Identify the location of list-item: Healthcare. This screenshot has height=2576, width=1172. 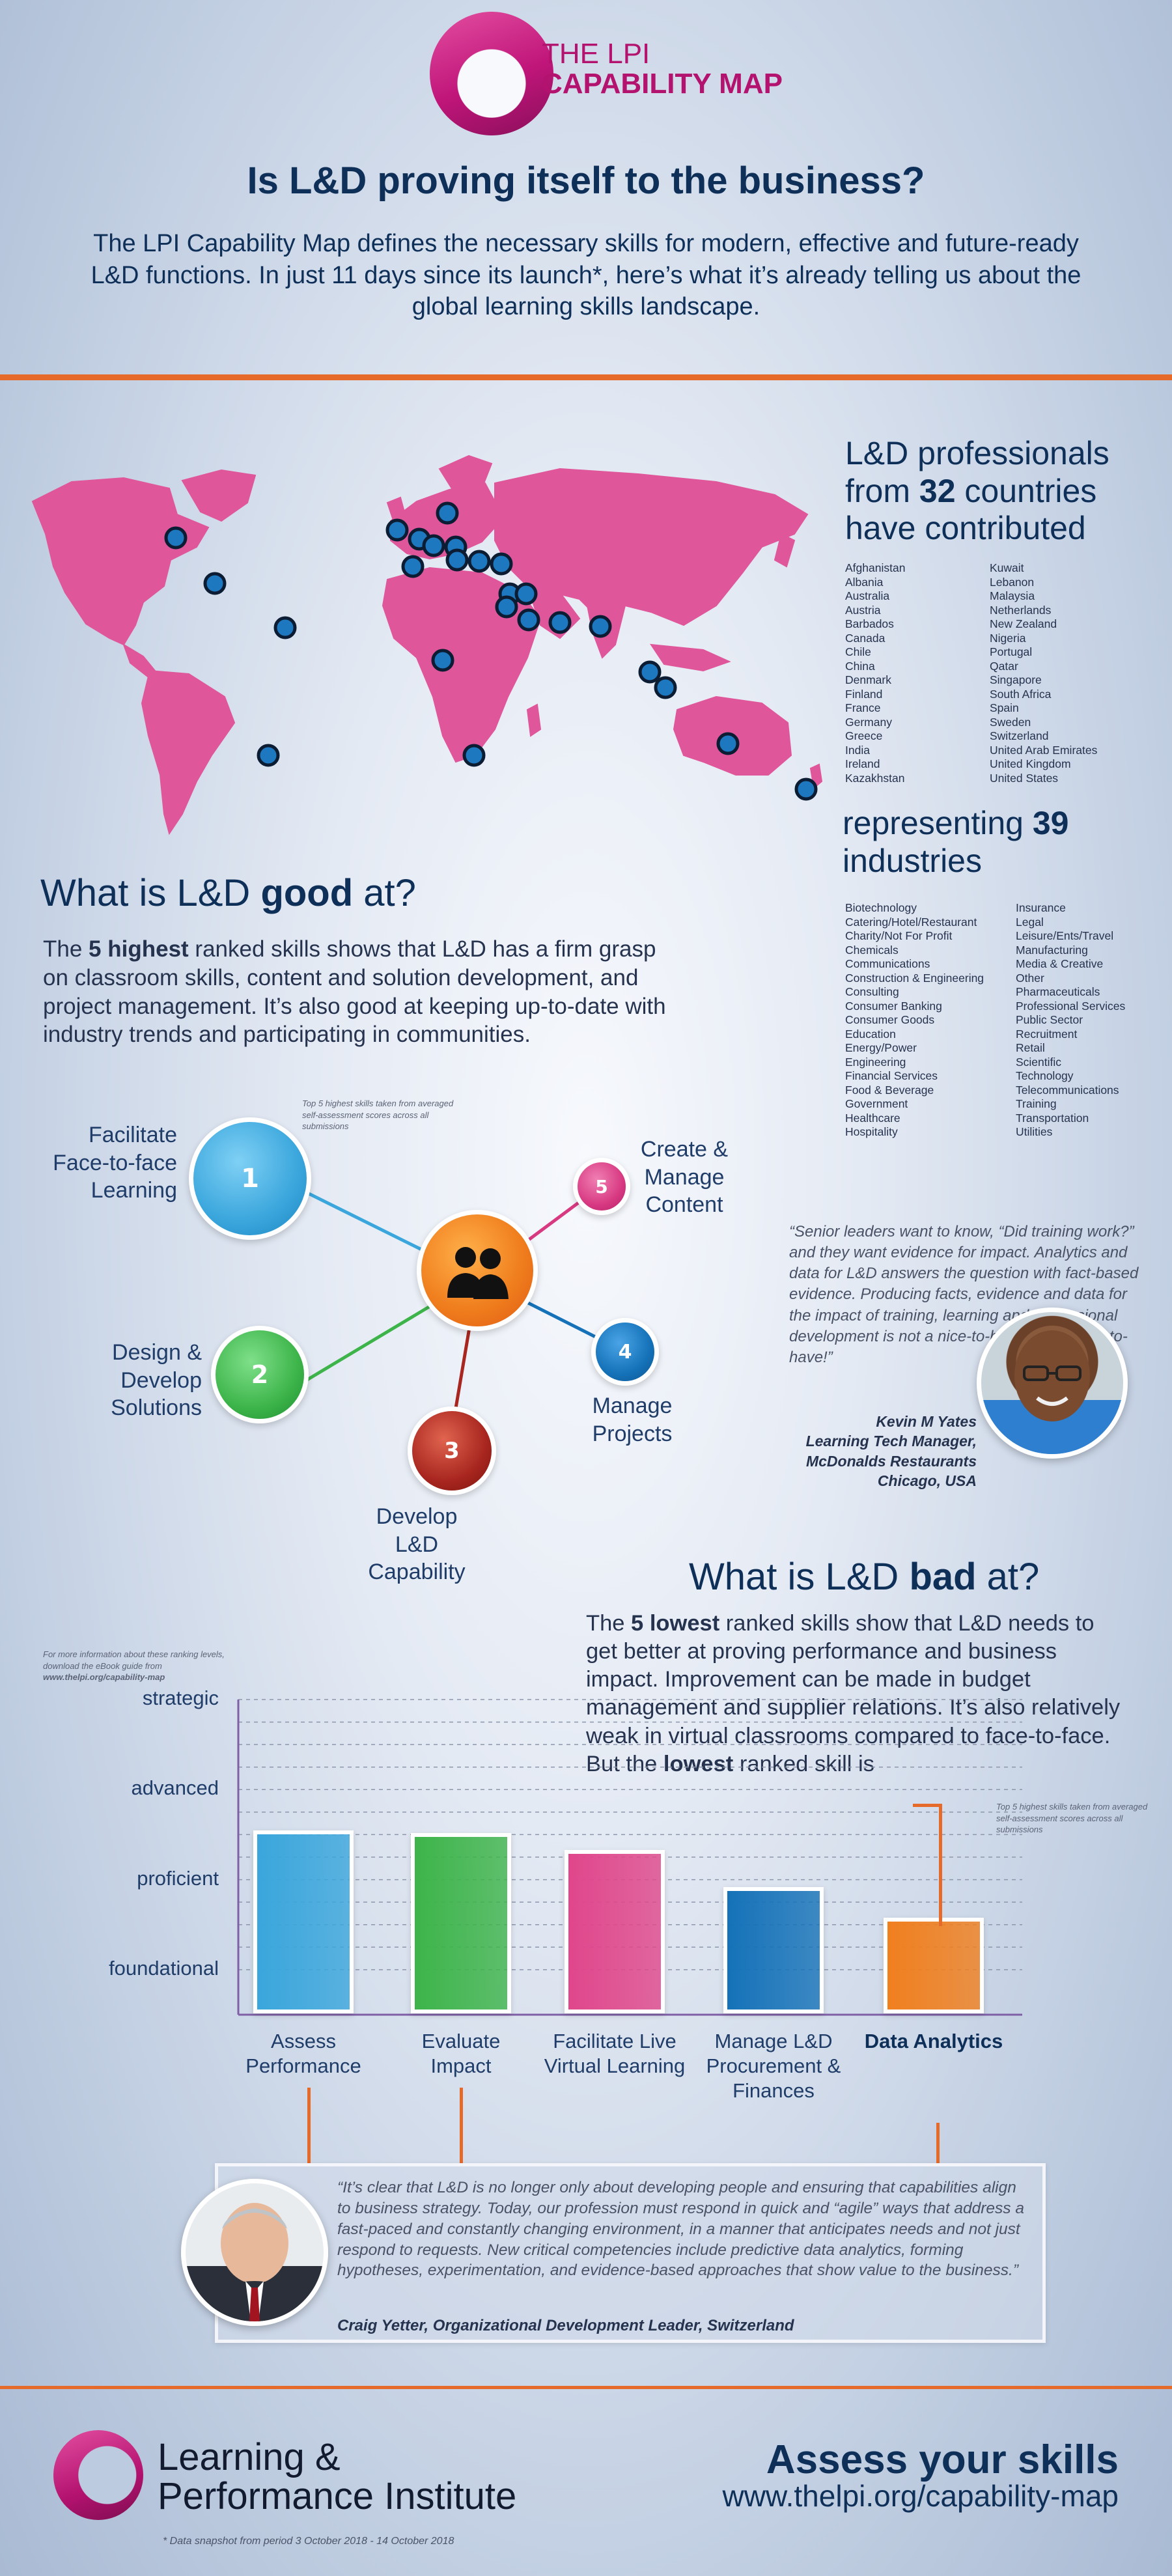
(872, 1118).